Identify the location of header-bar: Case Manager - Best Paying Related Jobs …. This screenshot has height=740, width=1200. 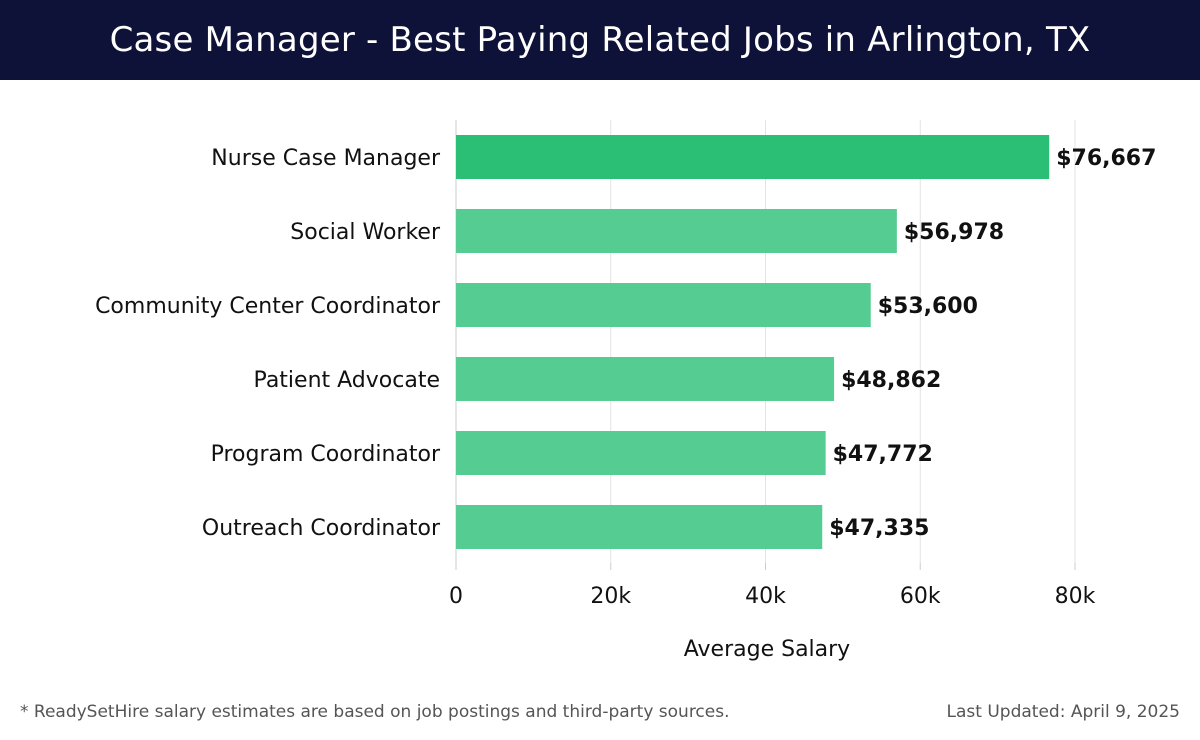
(600, 40).